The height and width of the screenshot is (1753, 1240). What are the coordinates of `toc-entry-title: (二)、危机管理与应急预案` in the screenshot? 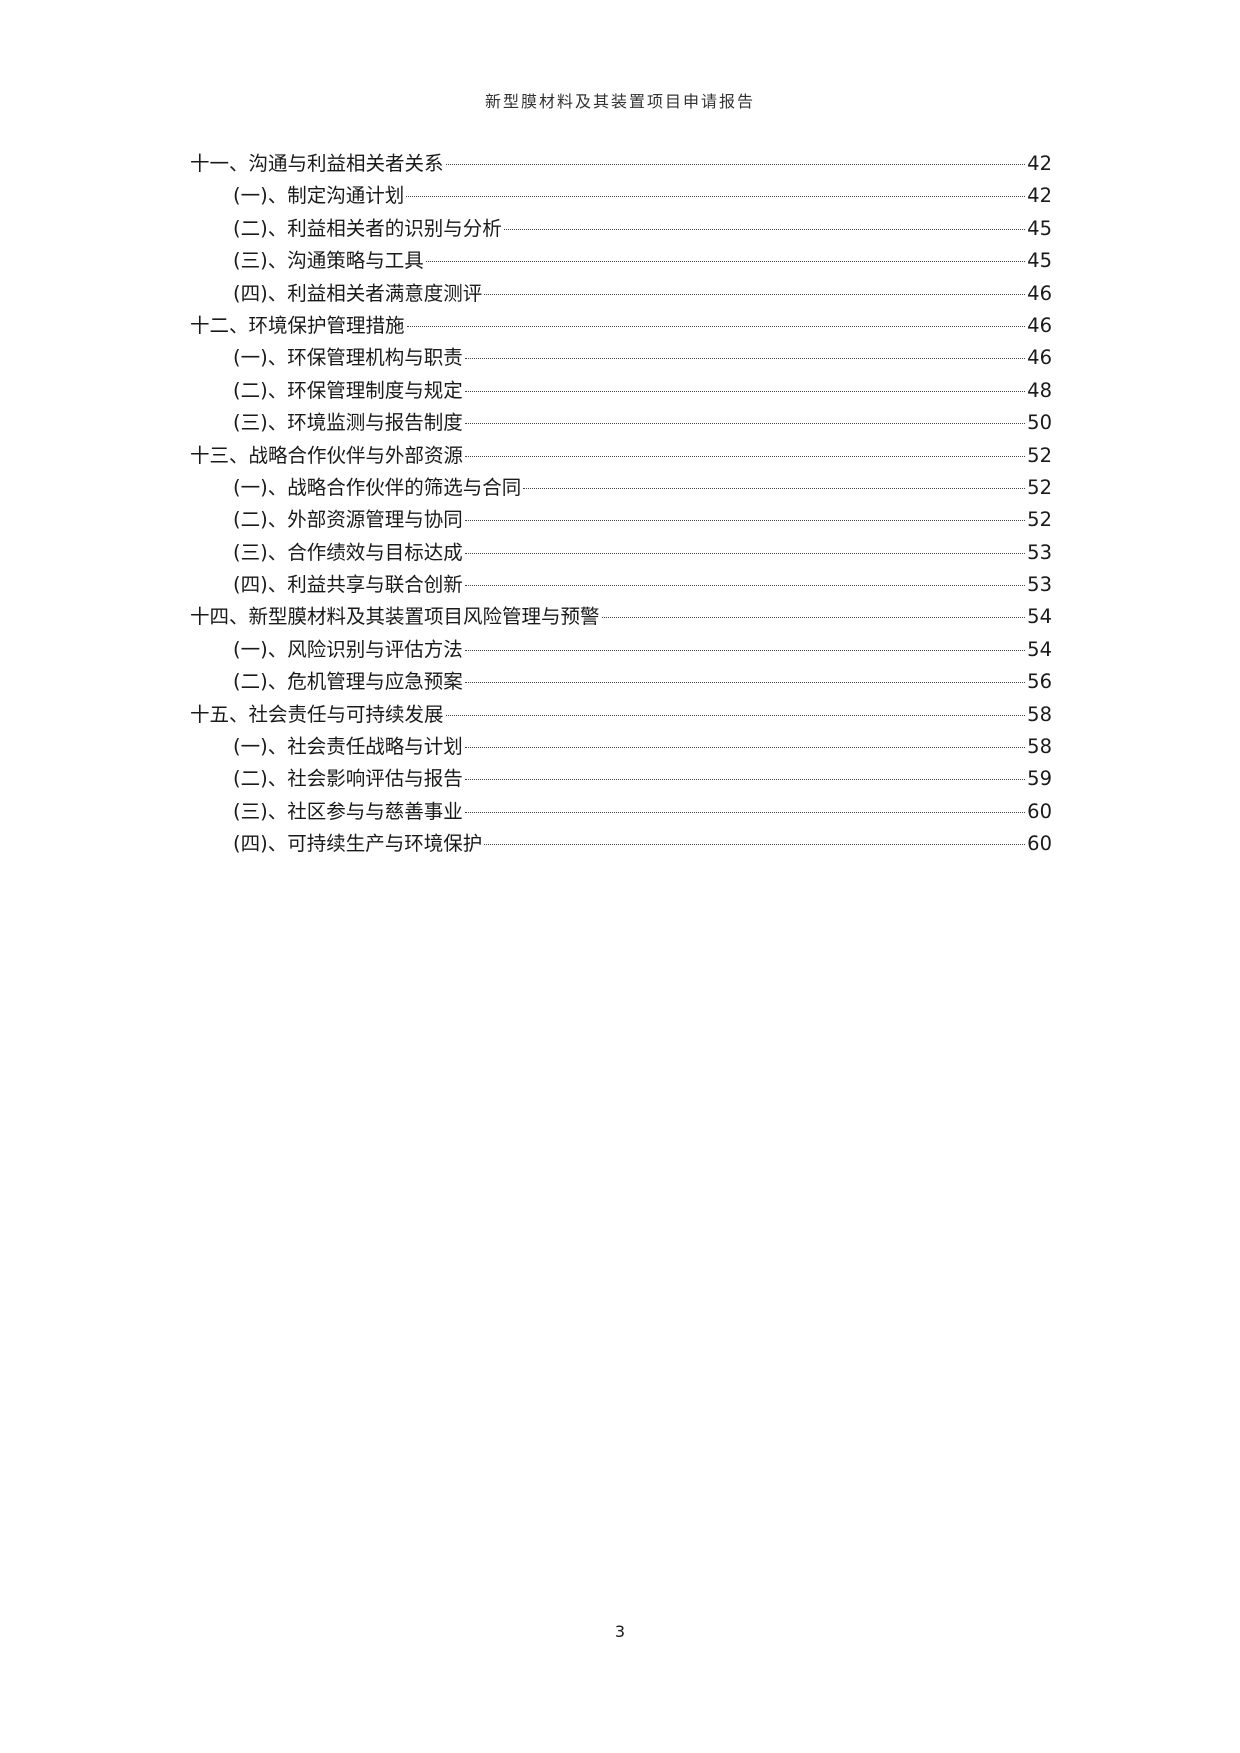 It's located at (348, 682).